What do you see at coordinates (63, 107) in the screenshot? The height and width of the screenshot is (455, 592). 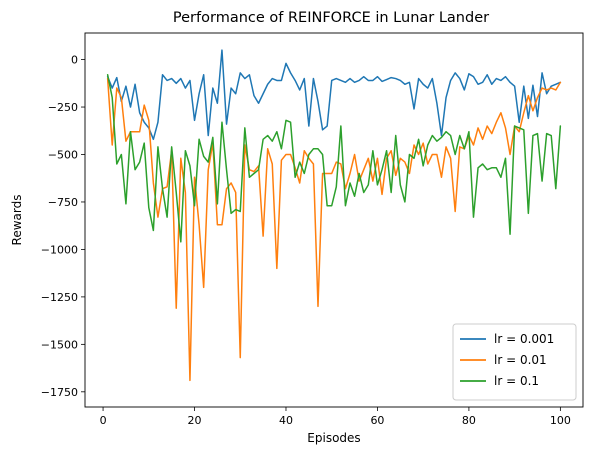 I see `y-tick-label: −250` at bounding box center [63, 107].